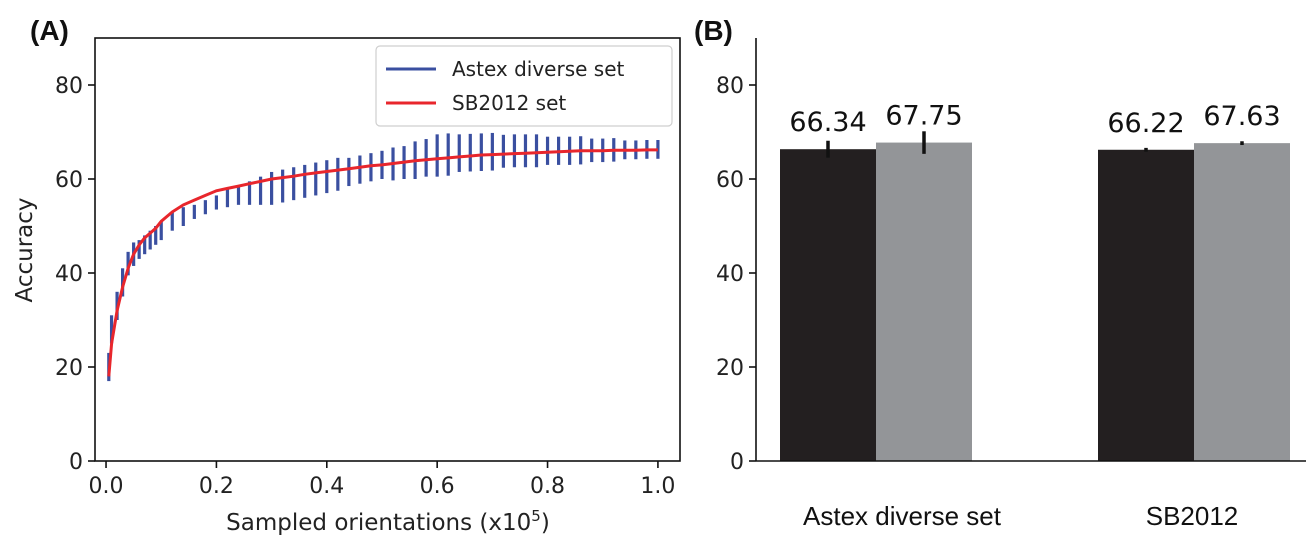 This screenshot has height=535, width=1306. What do you see at coordinates (737, 462) in the screenshot?
I see `panel-b-ytick-label: 0` at bounding box center [737, 462].